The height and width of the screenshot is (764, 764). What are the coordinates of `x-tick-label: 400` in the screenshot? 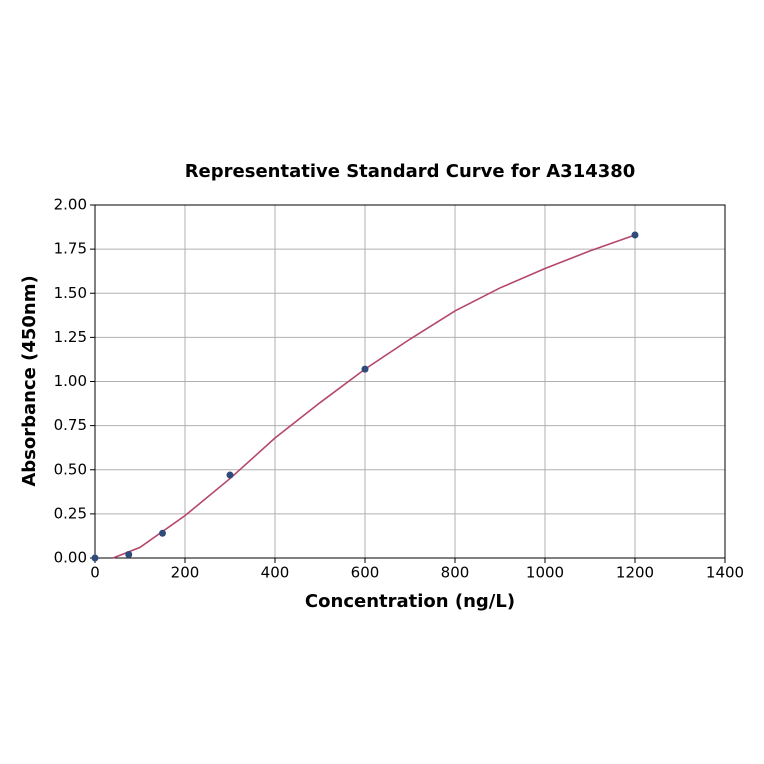 It's located at (275, 573).